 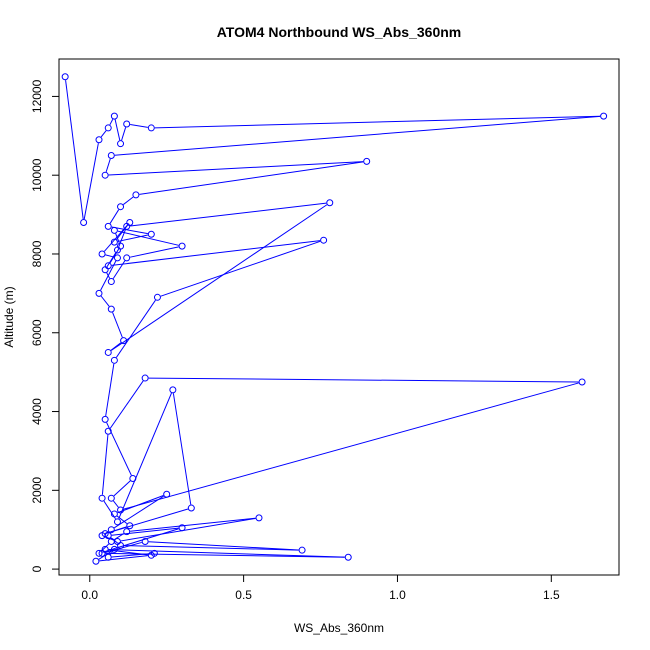 What do you see at coordinates (37, 568) in the screenshot?
I see `y-tick-label: 0` at bounding box center [37, 568].